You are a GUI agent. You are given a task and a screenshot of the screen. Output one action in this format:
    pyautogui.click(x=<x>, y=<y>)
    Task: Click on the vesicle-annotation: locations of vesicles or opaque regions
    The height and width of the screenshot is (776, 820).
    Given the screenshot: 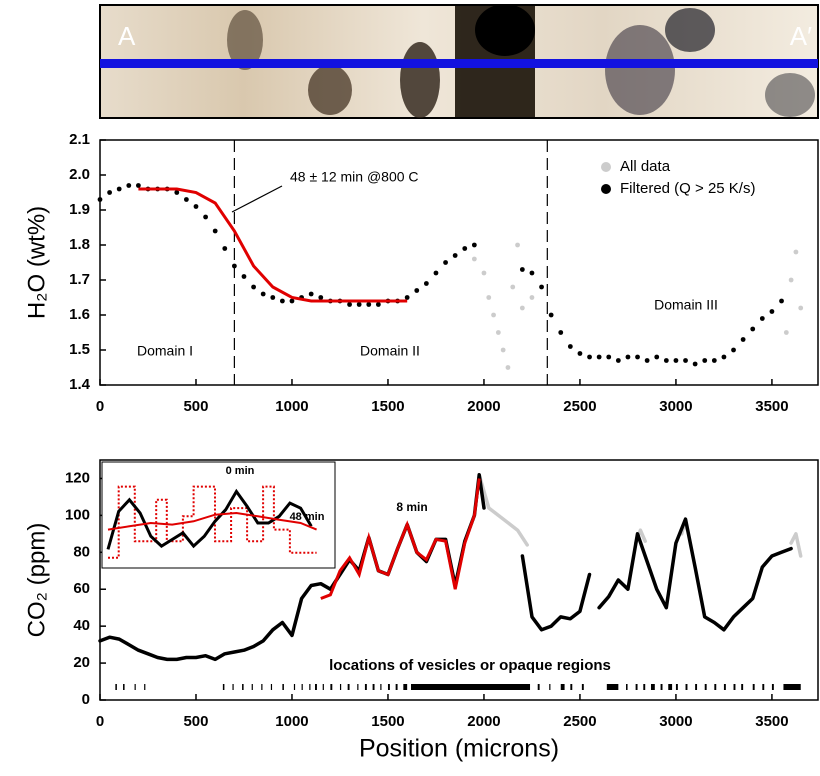 What is the action you would take?
    pyautogui.click(x=470, y=665)
    